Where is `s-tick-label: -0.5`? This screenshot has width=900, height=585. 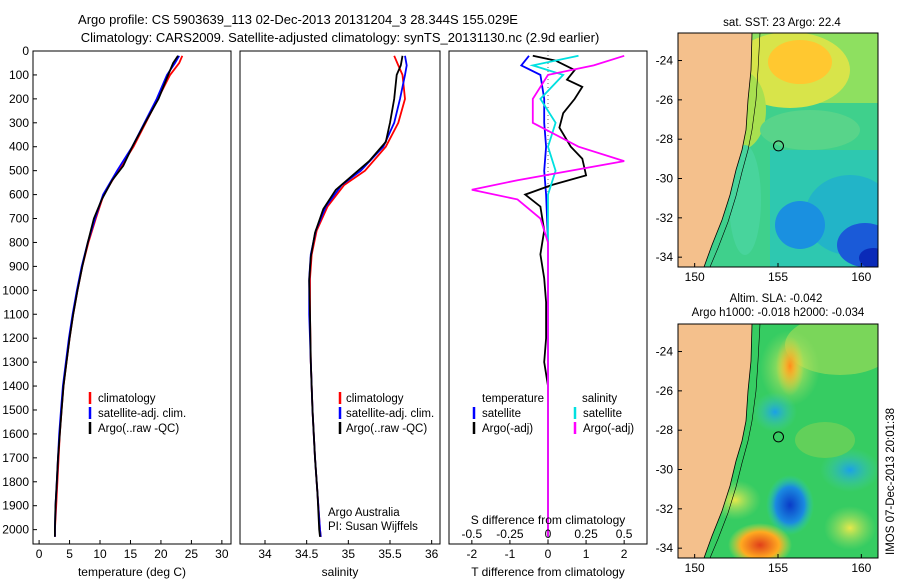 s-tick-label: -0.5 is located at coordinates (472, 534).